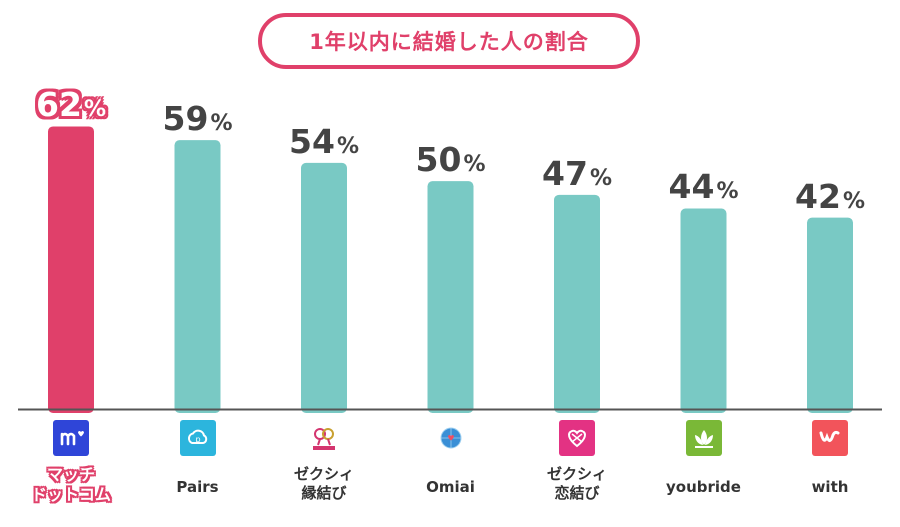 The width and height of the screenshot is (900, 527). What do you see at coordinates (830, 438) in the screenshot?
I see `with-logo-icon` at bounding box center [830, 438].